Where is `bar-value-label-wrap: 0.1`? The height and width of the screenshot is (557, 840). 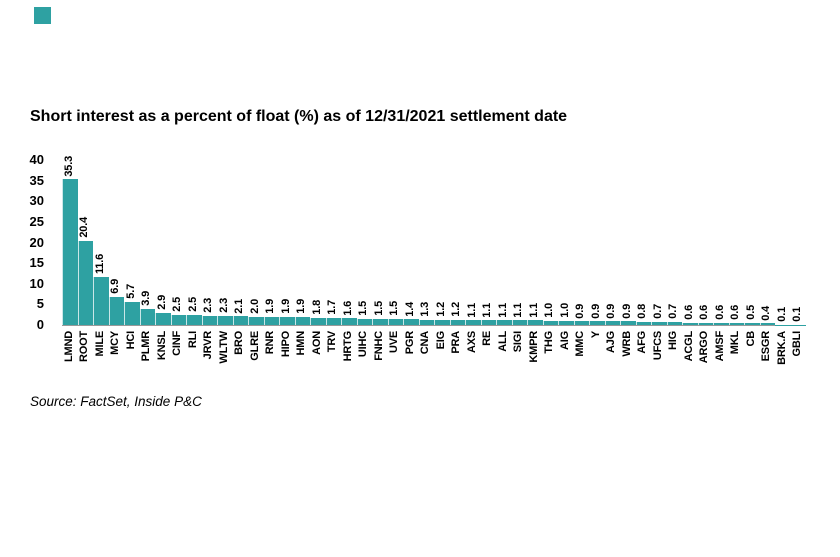
bar-value-label-wrap: 0.1 is located at coordinates (799, 314).